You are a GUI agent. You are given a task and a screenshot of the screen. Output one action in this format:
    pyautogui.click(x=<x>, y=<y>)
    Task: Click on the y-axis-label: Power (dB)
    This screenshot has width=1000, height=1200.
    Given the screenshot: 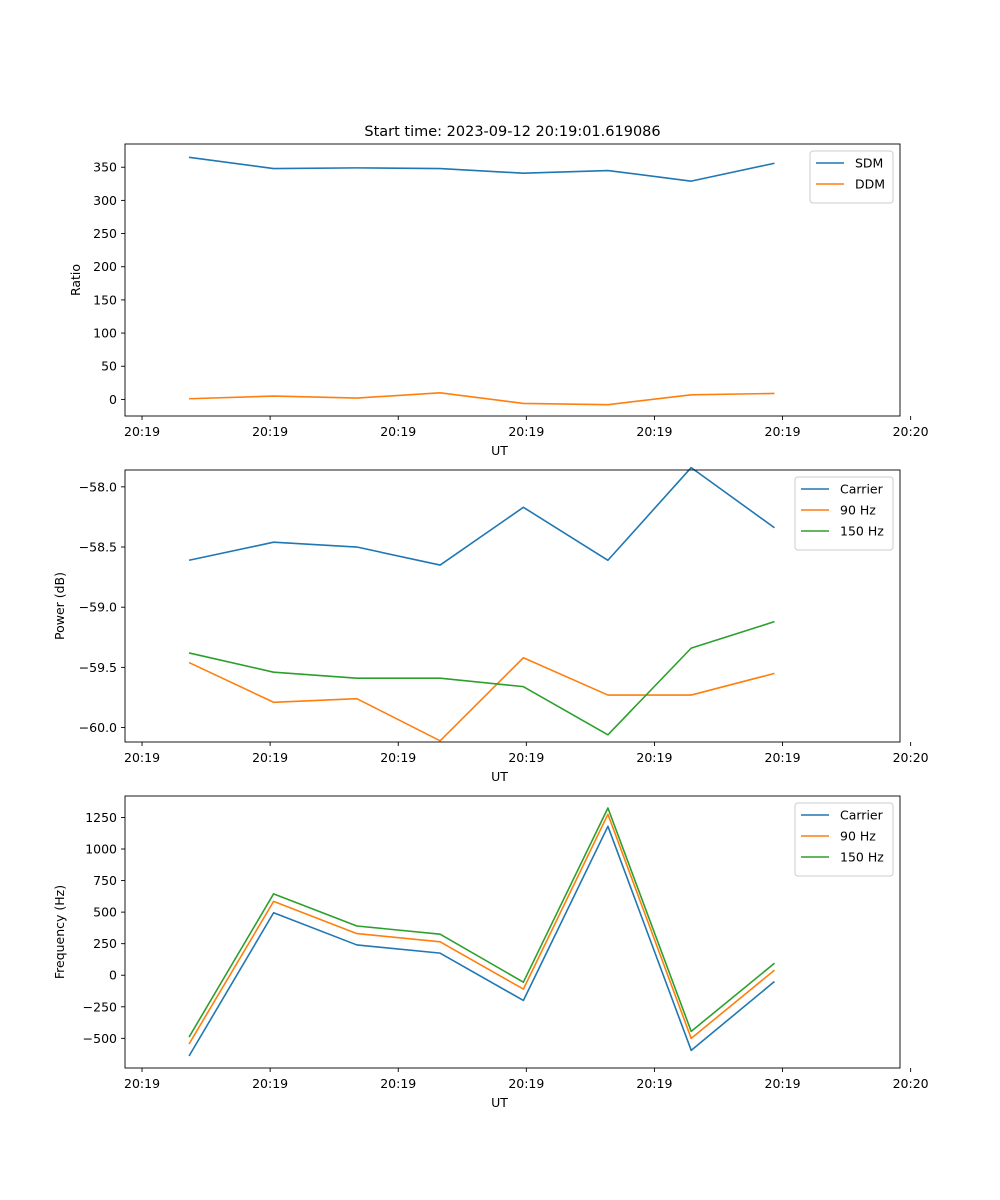 What is the action you would take?
    pyautogui.click(x=59, y=606)
    